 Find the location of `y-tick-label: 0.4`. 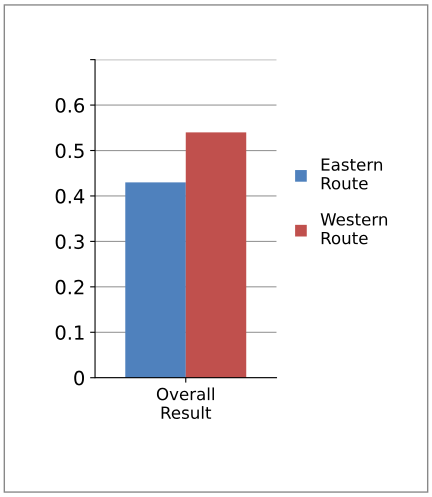

y-tick-label: 0.4 is located at coordinates (70, 196).